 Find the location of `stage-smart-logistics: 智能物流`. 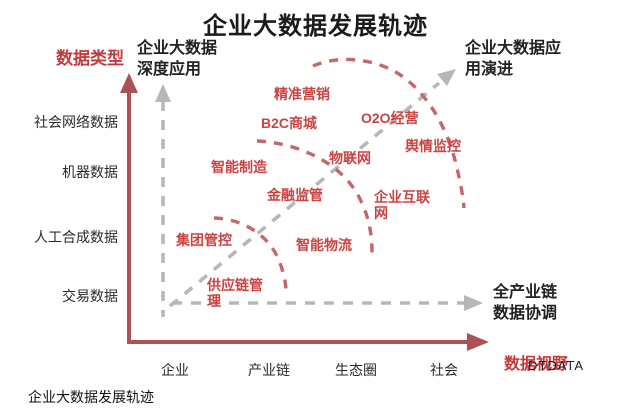

stage-smart-logistics: 智能物流 is located at coordinates (324, 245).